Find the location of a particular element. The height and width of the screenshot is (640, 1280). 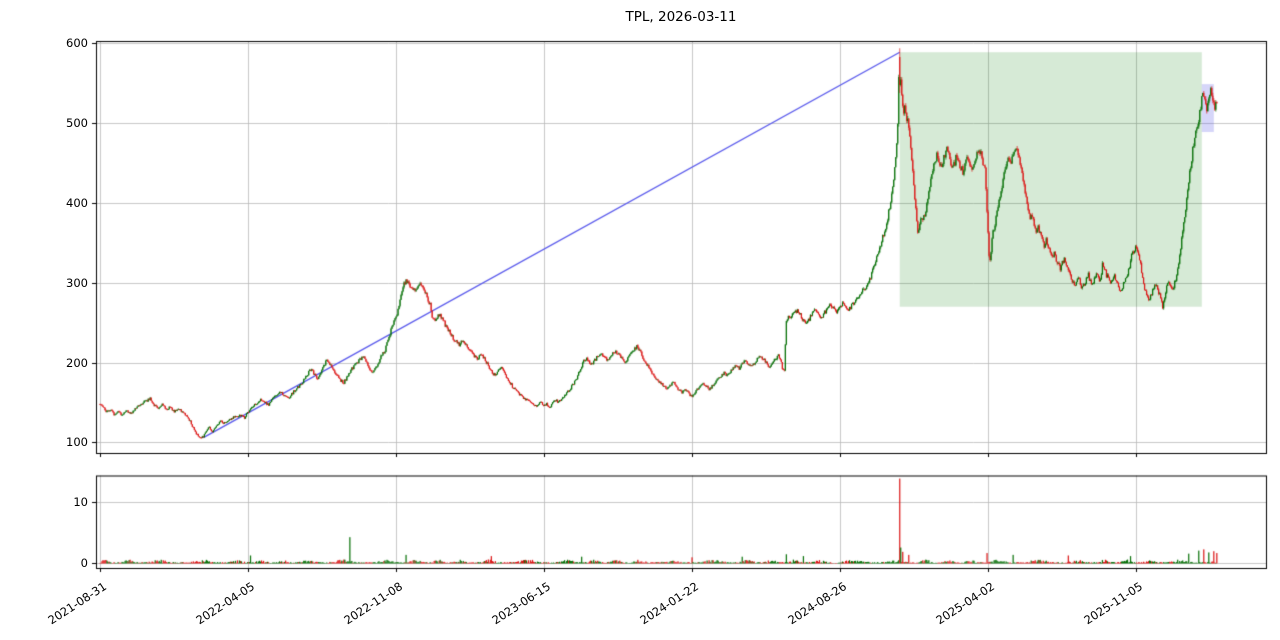

price-ytick-label: 600 is located at coordinates (77, 43).